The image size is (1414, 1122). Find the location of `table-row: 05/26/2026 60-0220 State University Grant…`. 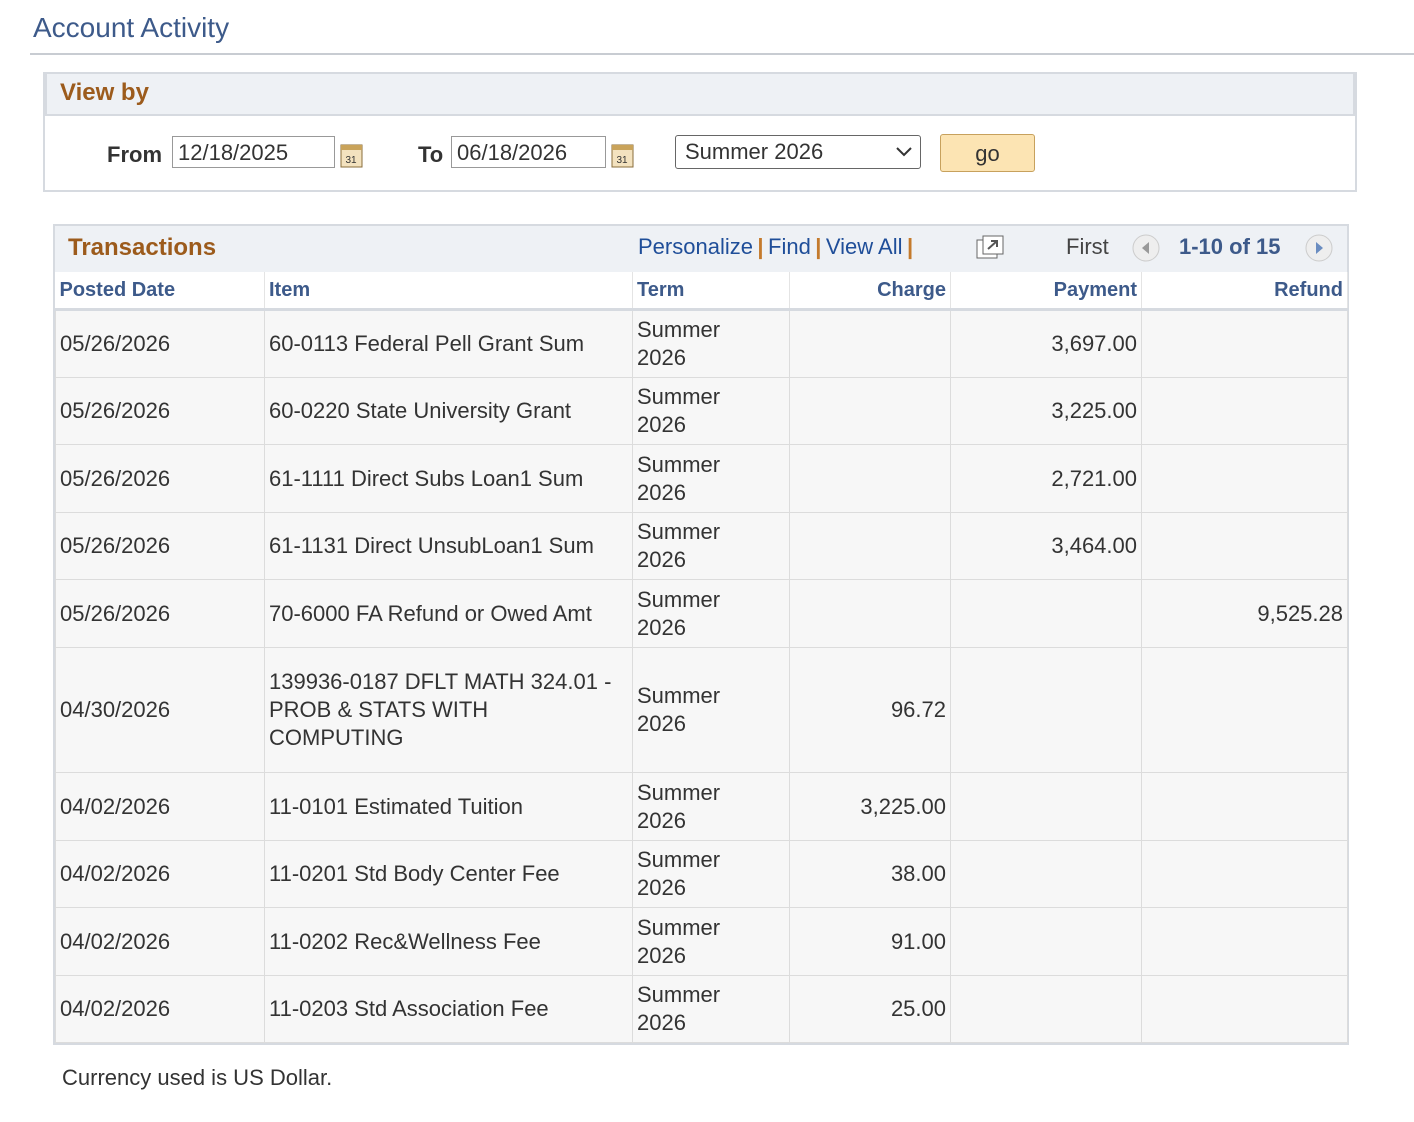

table-row: 05/26/2026 60-0220 State University Grant… is located at coordinates (701, 411).